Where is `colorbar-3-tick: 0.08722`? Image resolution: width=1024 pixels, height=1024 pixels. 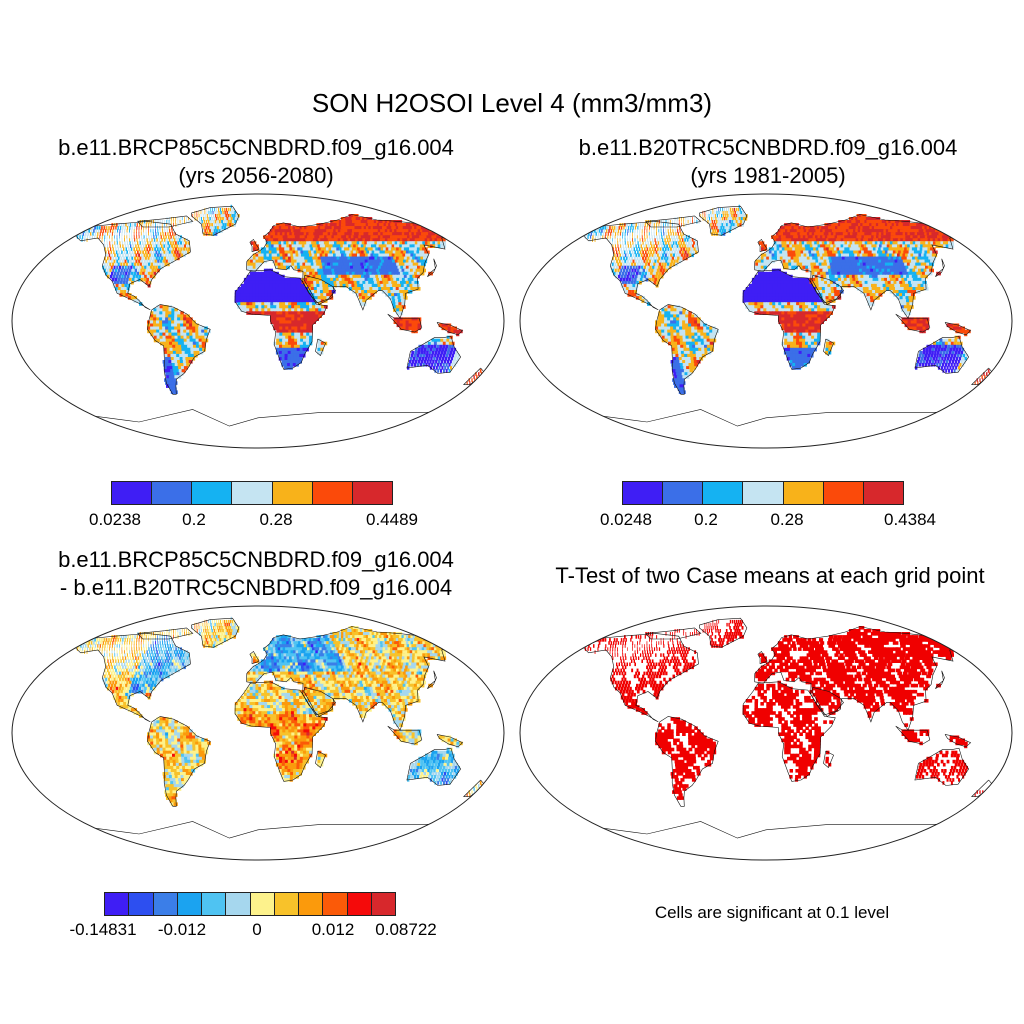
colorbar-3-tick: 0.08722 is located at coordinates (406, 929).